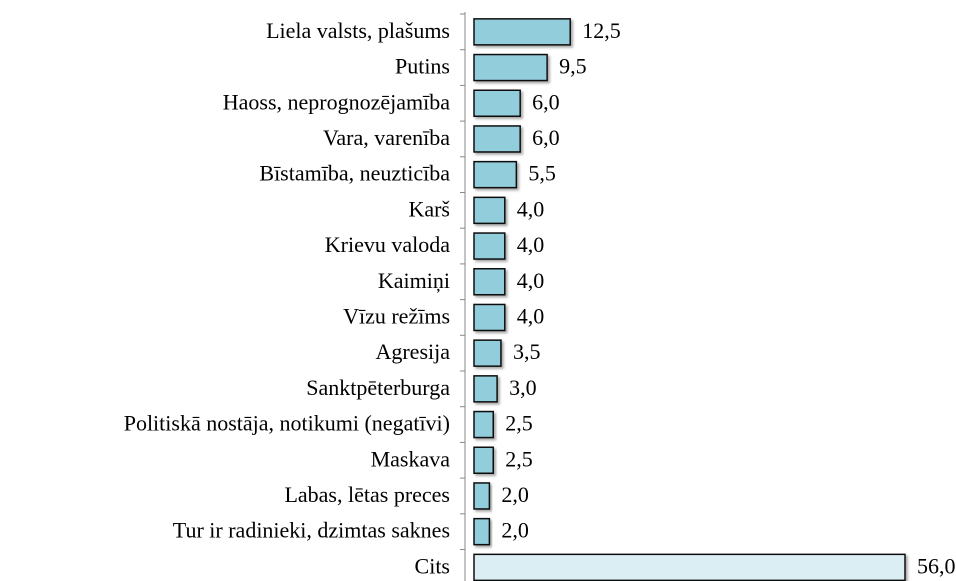 Image resolution: width=956 pixels, height=581 pixels. What do you see at coordinates (367, 494) in the screenshot?
I see `category-label: Labas, lētas preces` at bounding box center [367, 494].